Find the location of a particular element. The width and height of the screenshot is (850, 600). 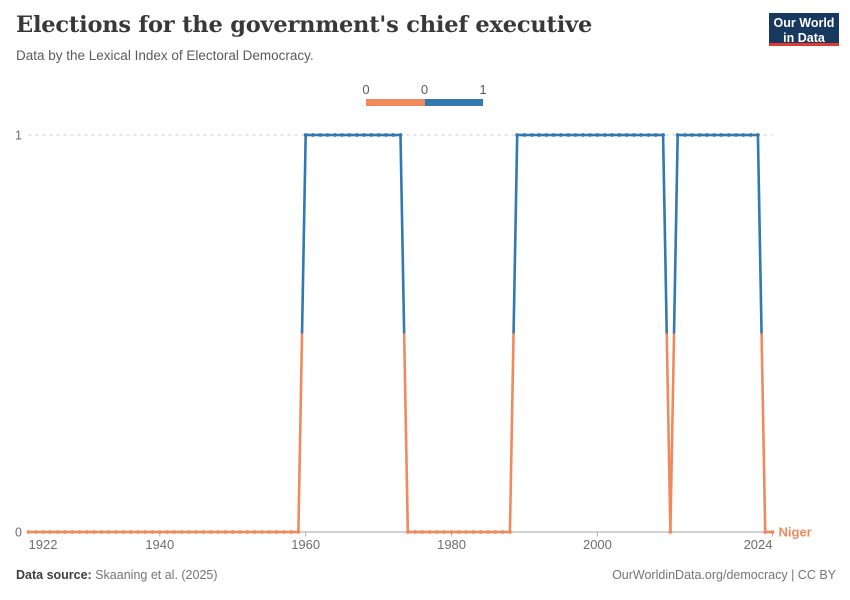

attribution-link: OurWorldinData.org/democracy | CC BY is located at coordinates (724, 575).